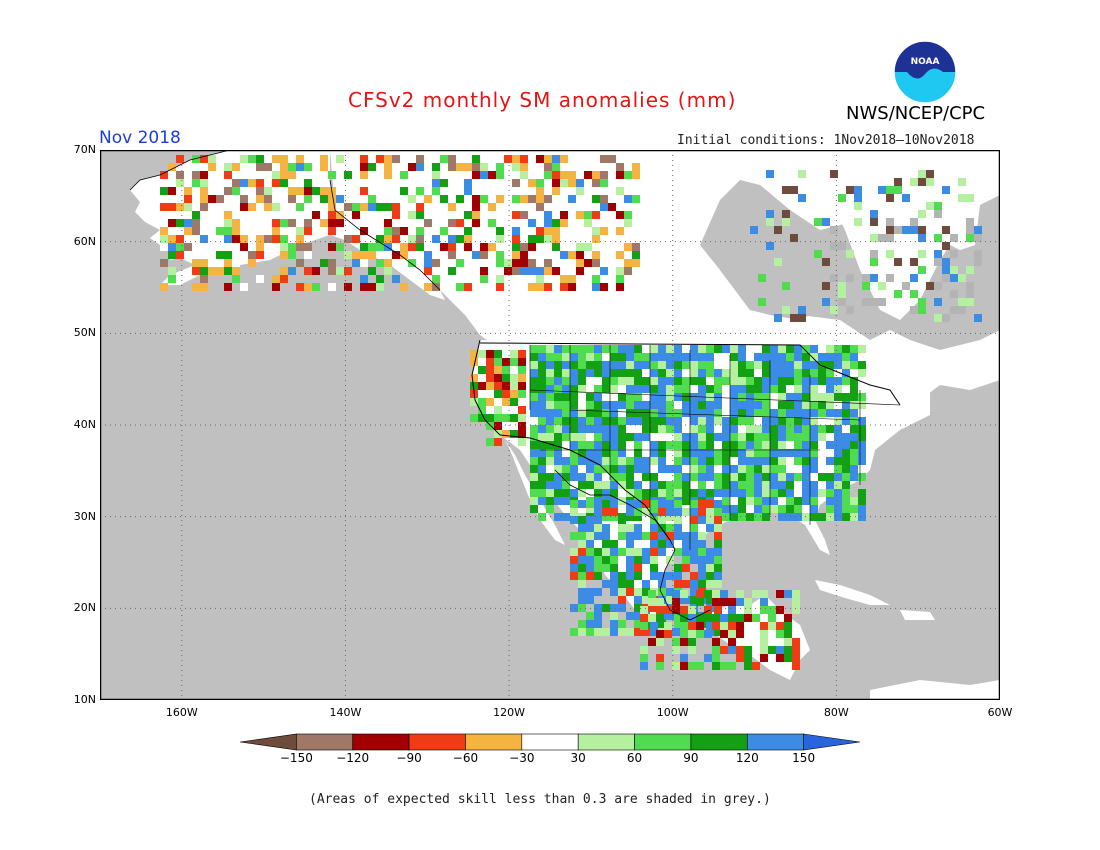 Image resolution: width=1100 pixels, height=850 pixels. I want to click on legend-swatch, so click(663, 742).